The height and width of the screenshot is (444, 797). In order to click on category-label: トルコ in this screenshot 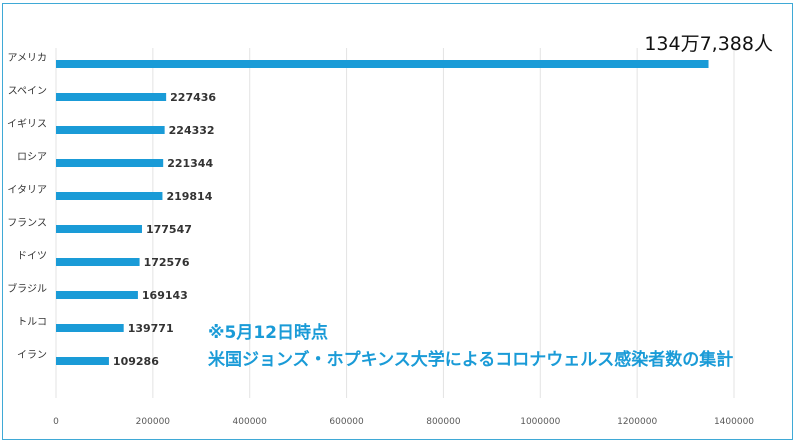, I will do `click(32, 322)`.